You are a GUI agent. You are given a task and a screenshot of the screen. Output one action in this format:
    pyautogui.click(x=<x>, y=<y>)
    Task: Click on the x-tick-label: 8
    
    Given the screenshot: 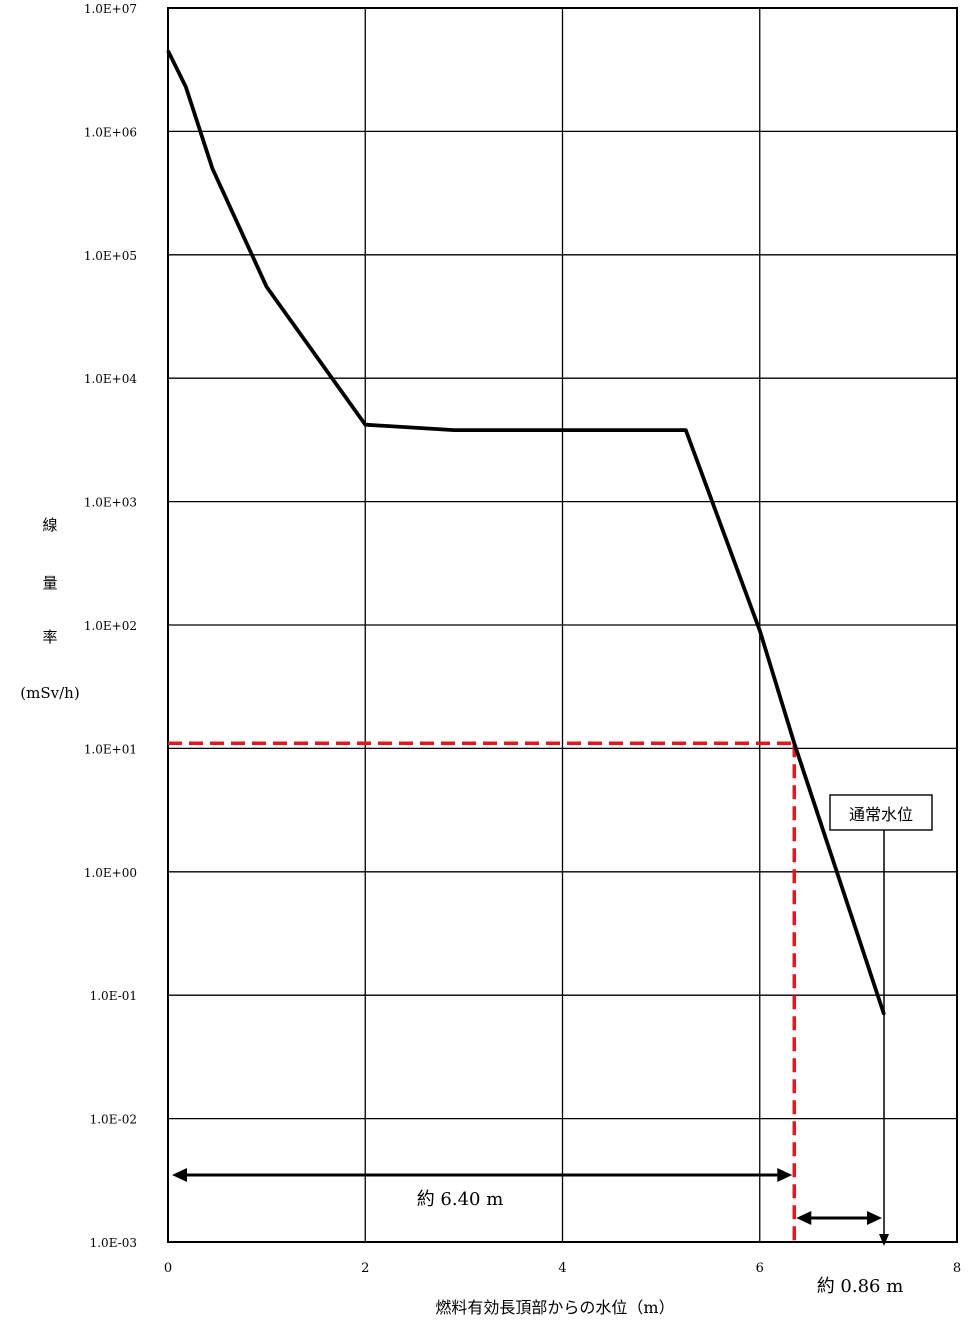 What is the action you would take?
    pyautogui.click(x=957, y=1268)
    